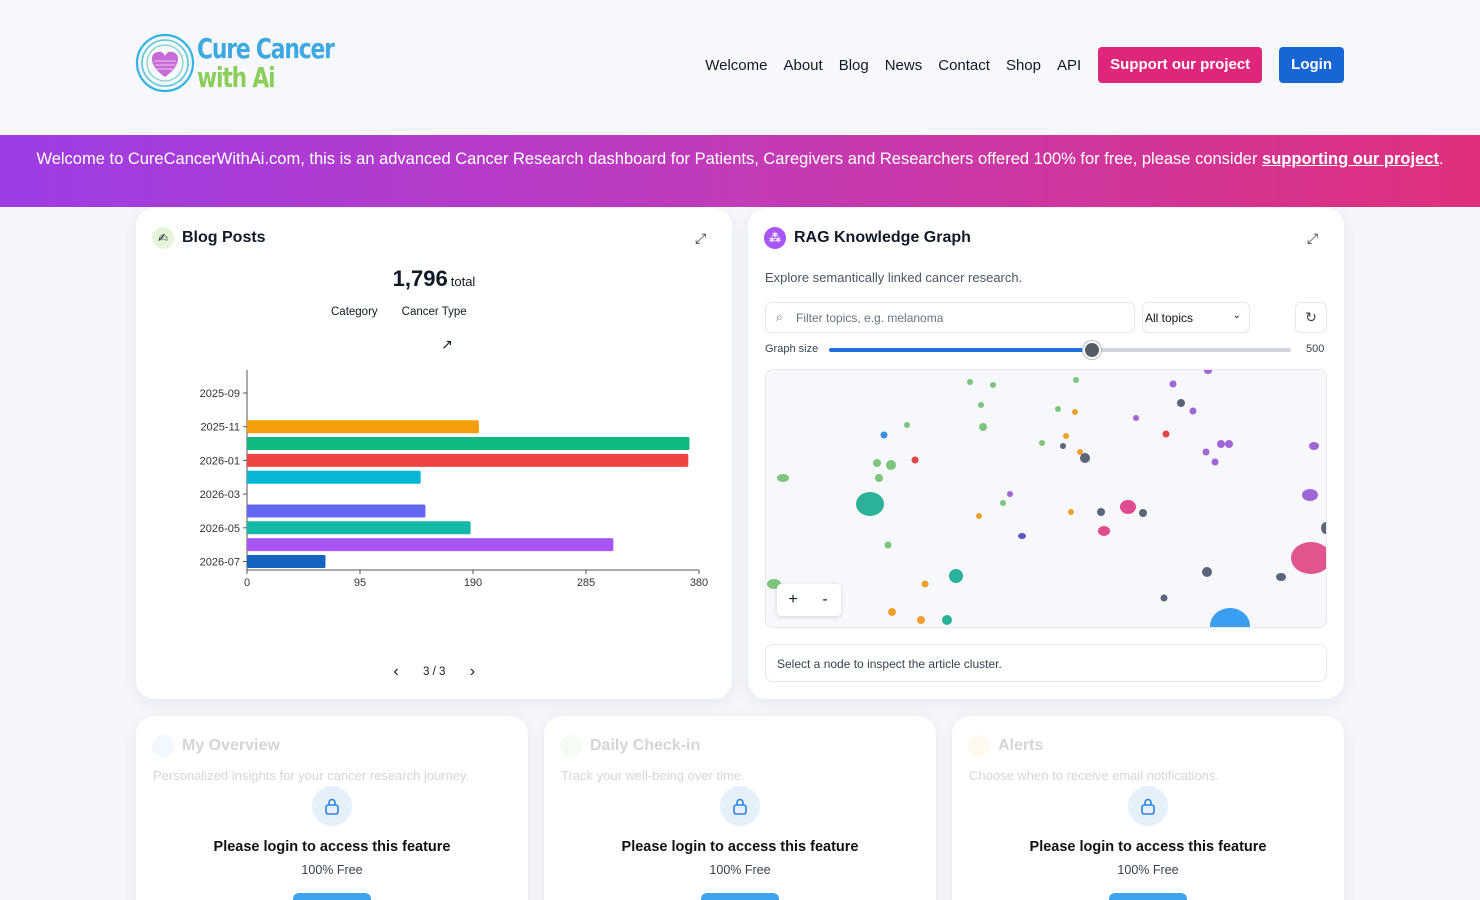 The width and height of the screenshot is (1480, 900). Describe the element at coordinates (793, 599) in the screenshot. I see `zoom-in-button: +` at that location.